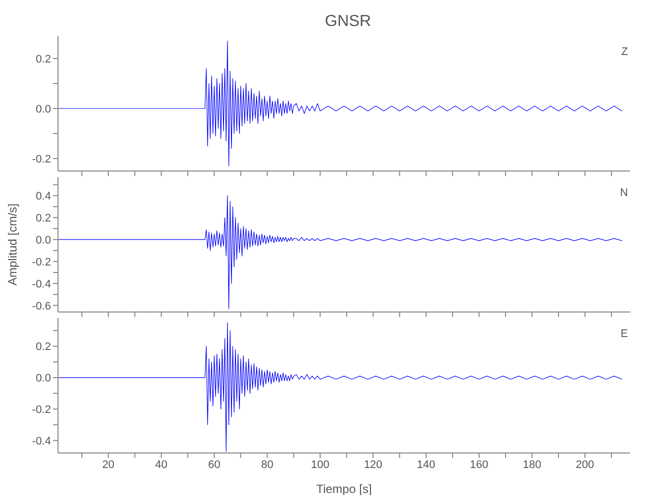  I want to click on y-tick-label: 0.4, so click(43, 196).